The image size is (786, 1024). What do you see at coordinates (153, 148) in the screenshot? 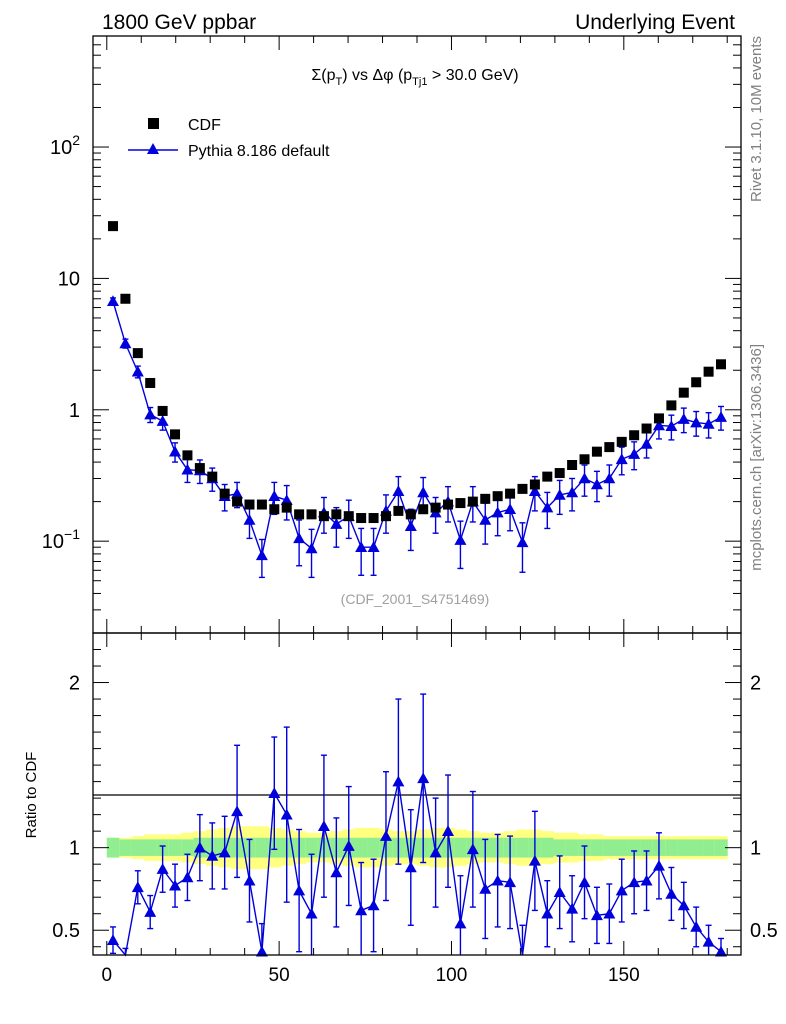
I see `legend-pythia-marker` at bounding box center [153, 148].